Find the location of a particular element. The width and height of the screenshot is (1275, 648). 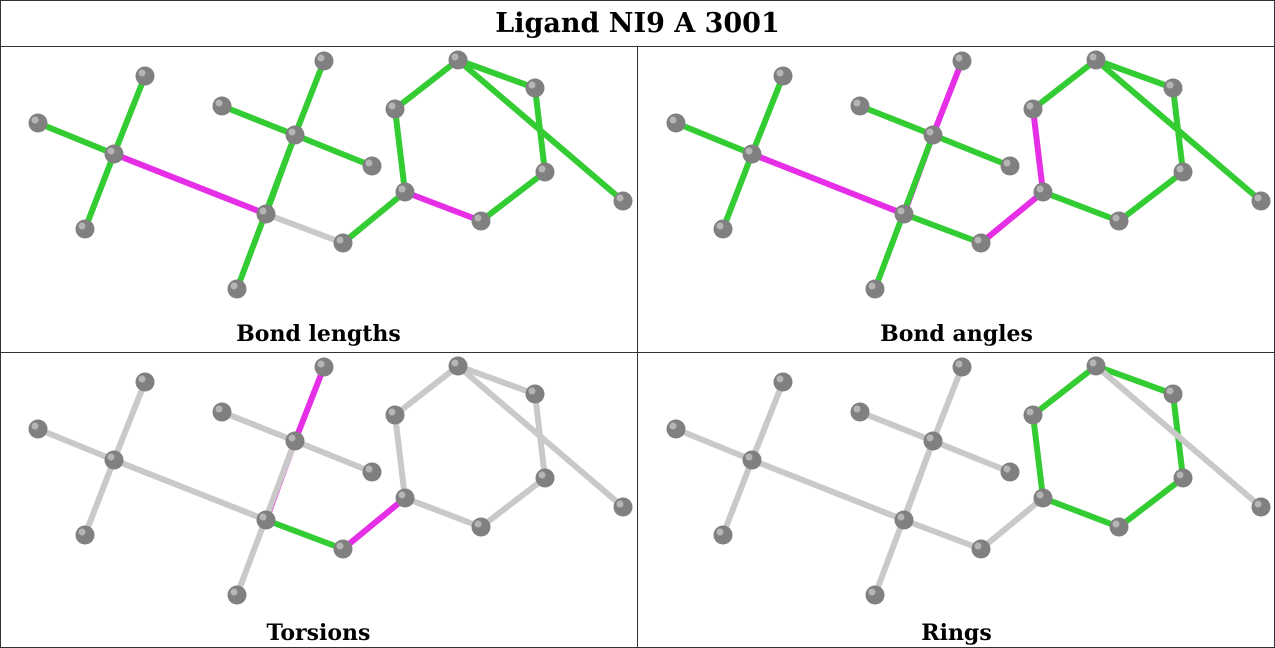

atom-a16 is located at coordinates (1033, 415).